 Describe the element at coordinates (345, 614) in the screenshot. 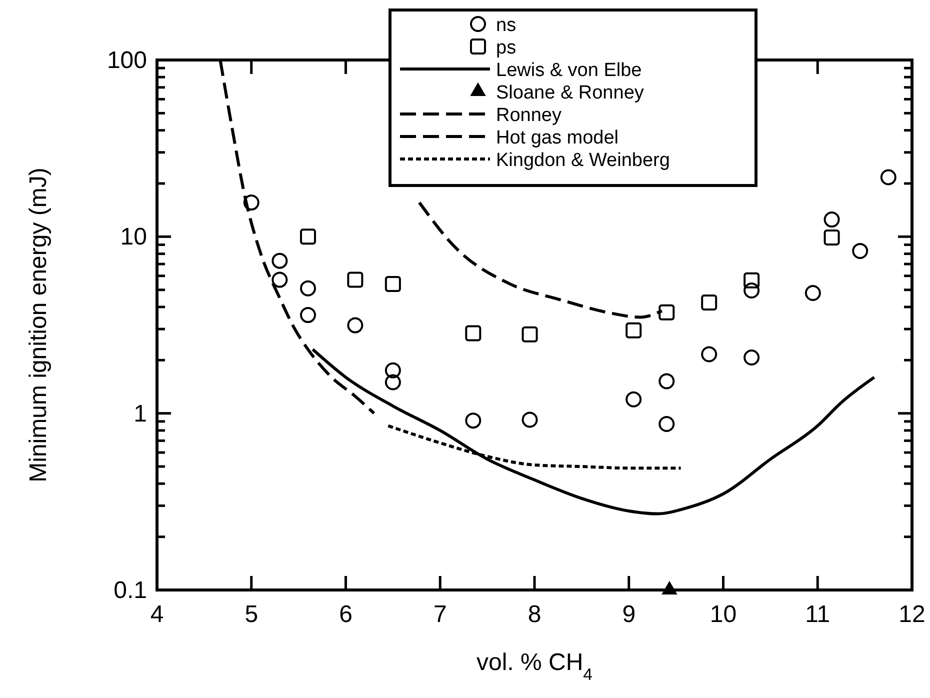

I see `x-tick-label: 6` at that location.